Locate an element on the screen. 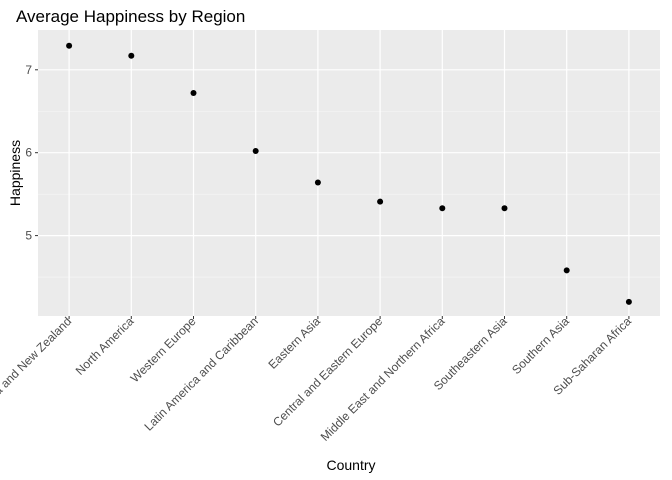 This screenshot has height=480, width=672. y-tick-label: 5 is located at coordinates (28, 236).